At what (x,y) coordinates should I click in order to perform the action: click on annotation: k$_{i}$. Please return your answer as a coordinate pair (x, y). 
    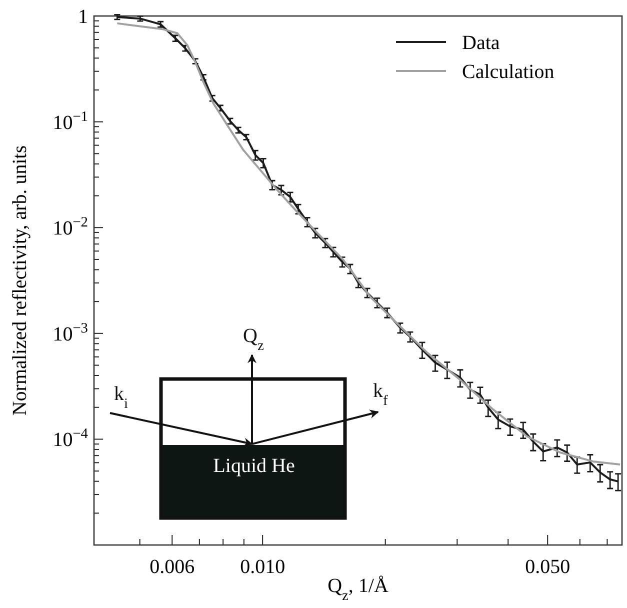
    Looking at the image, I should click on (121, 397).